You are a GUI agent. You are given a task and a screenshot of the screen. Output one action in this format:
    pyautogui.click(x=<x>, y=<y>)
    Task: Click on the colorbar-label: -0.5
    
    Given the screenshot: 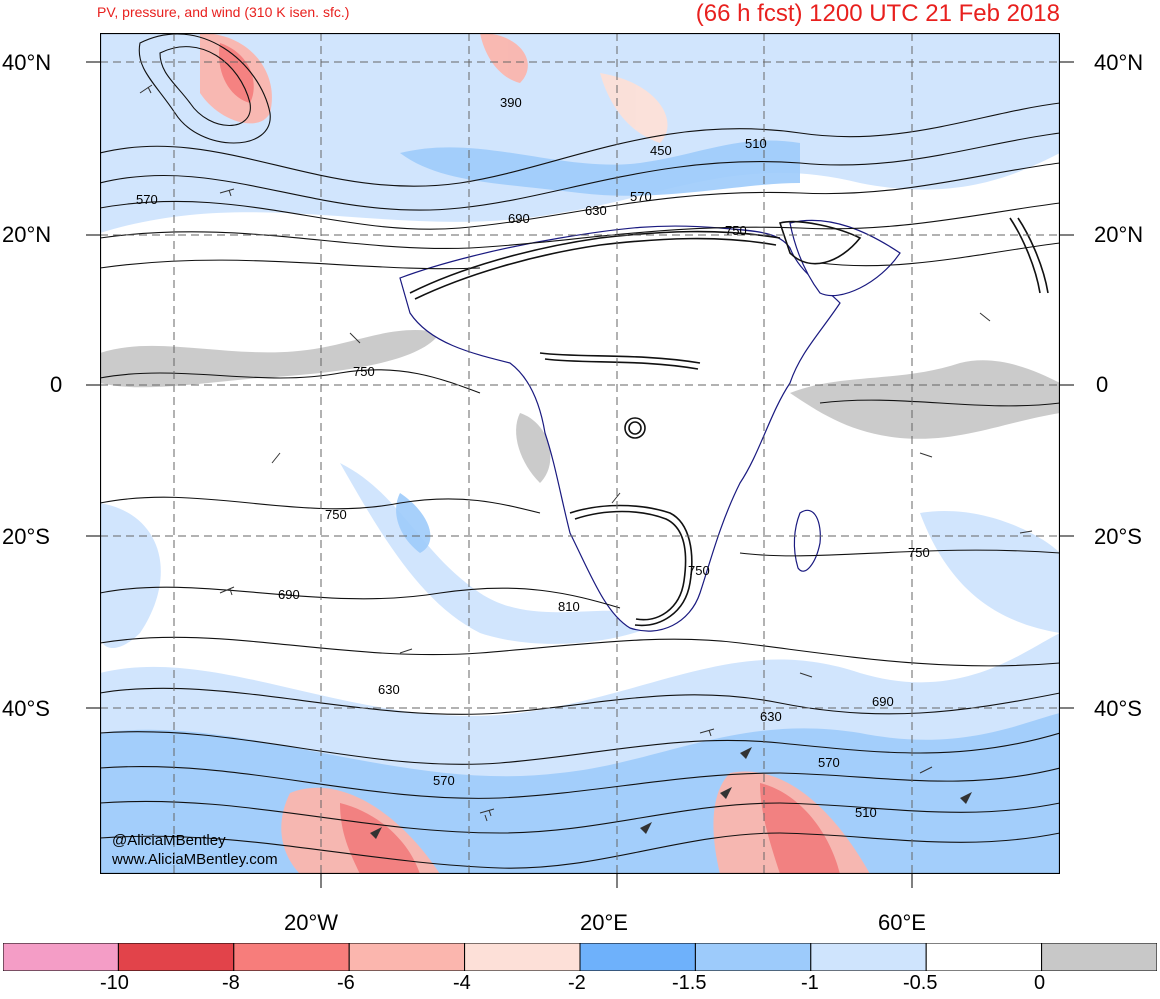 What is the action you would take?
    pyautogui.click(x=920, y=983)
    